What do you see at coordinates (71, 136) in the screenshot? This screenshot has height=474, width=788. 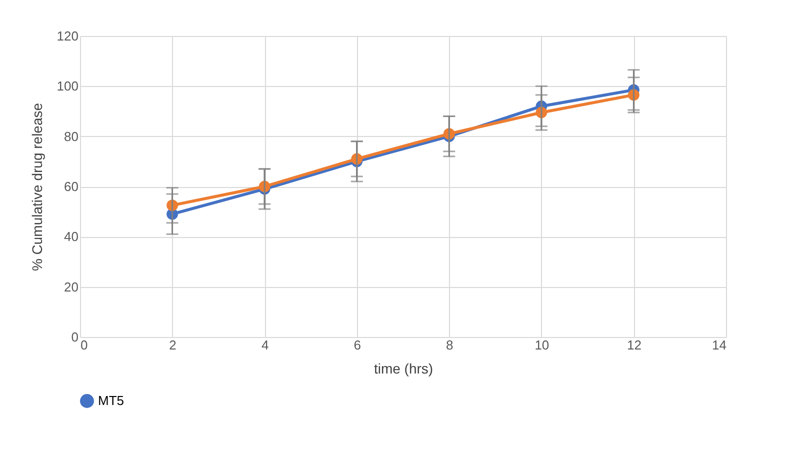 I see `y-tick-label: 80` at bounding box center [71, 136].